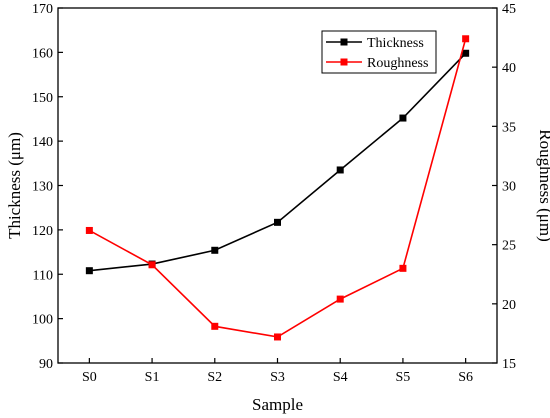 Image resolution: width=550 pixels, height=418 pixels. What do you see at coordinates (397, 63) in the screenshot?
I see `legend-label-roughness: Roughness` at bounding box center [397, 63].